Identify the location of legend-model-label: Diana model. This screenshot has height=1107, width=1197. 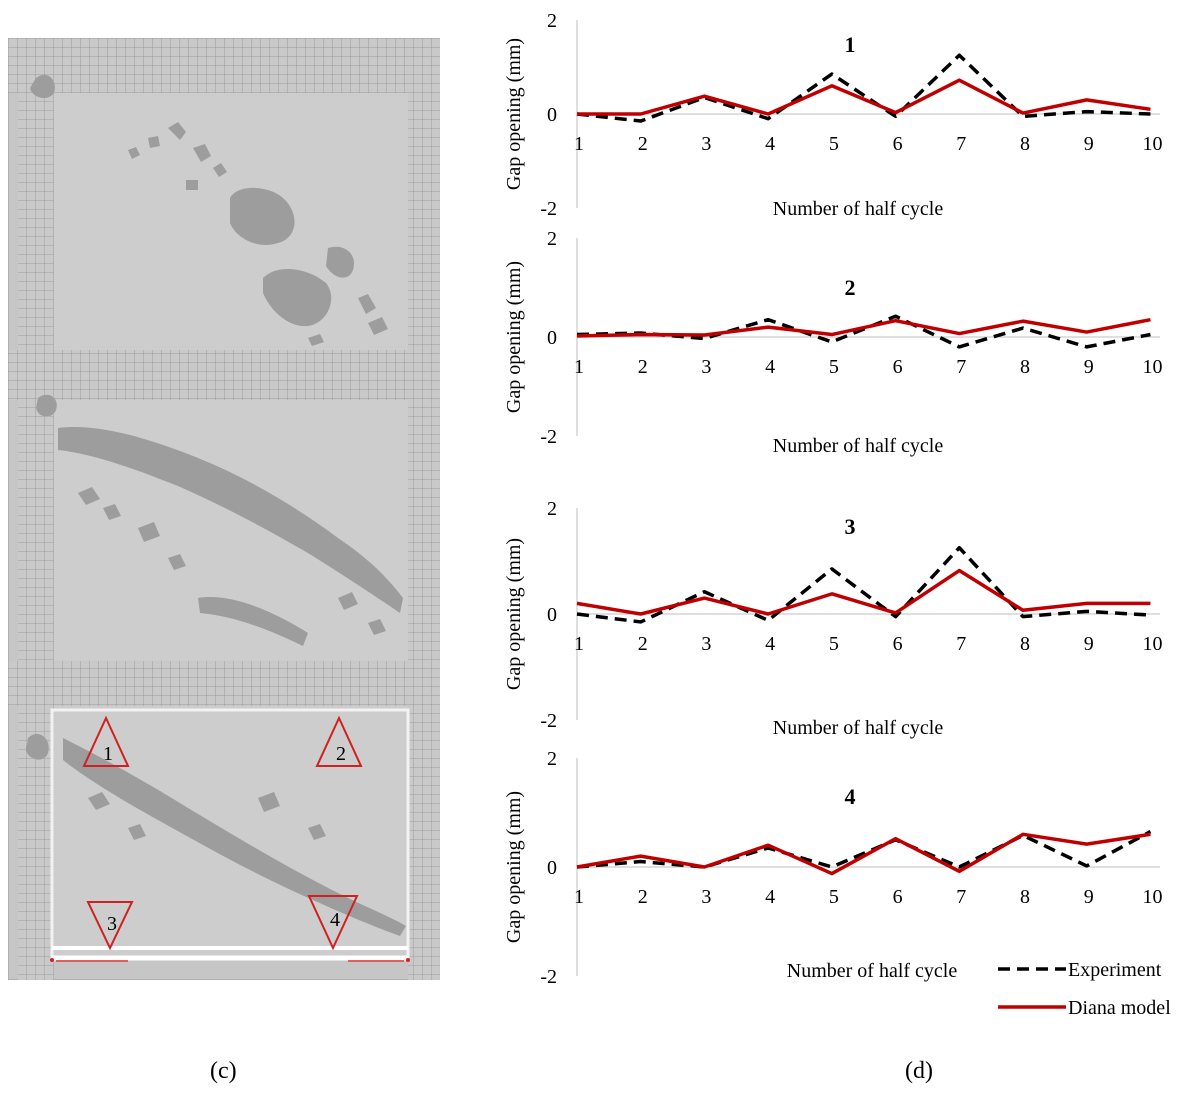
(1119, 1008).